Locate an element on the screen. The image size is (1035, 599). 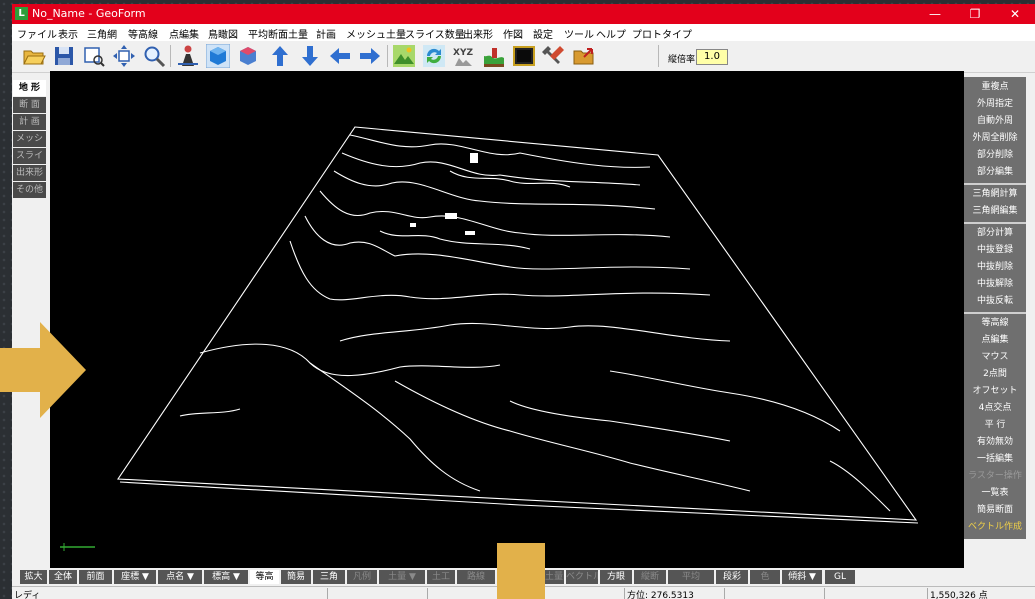
xyz-icon: XYZ is located at coordinates (464, 56).